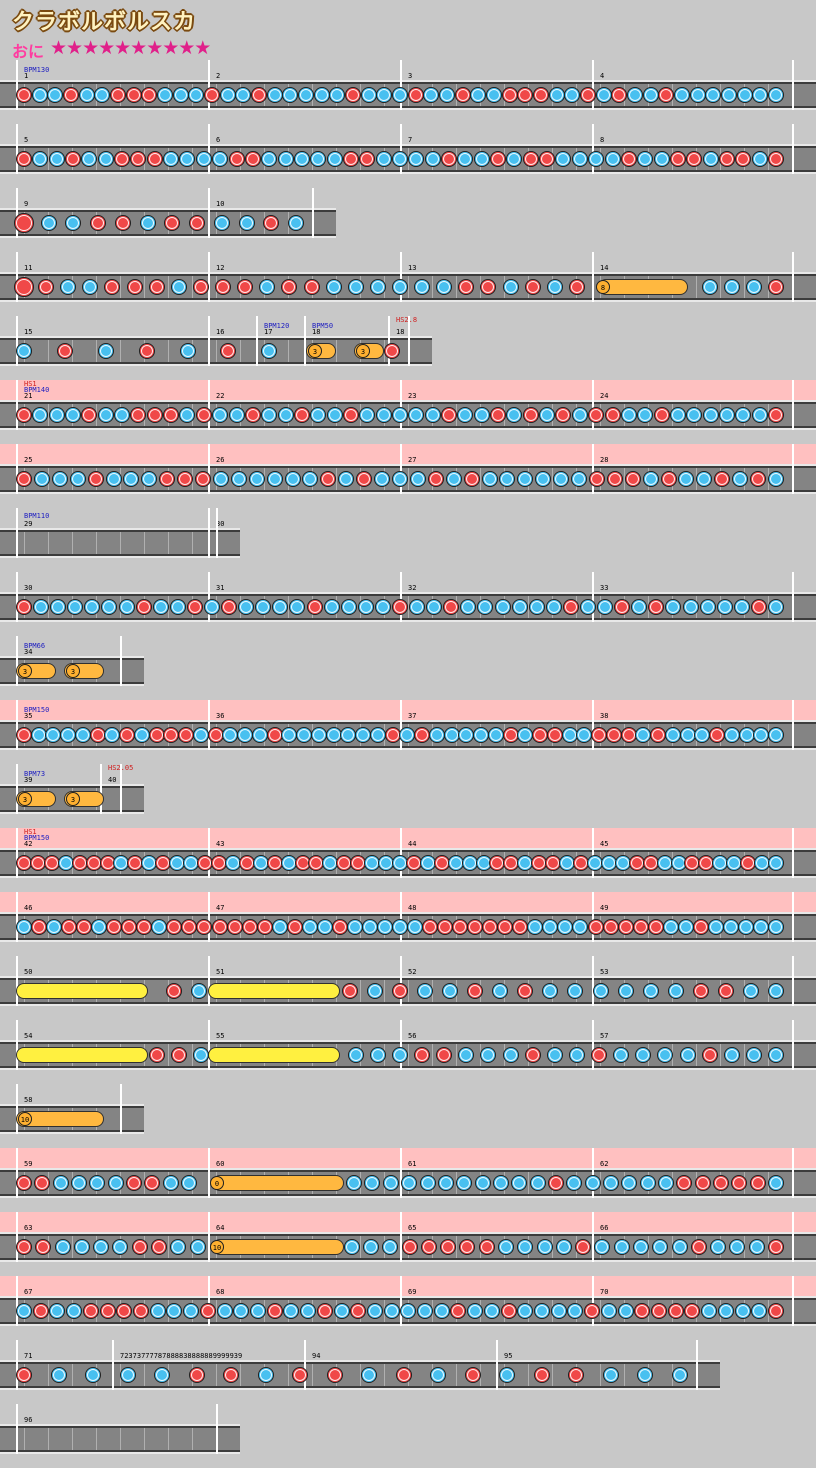  I want to click on balloon-count: 10, so click(25, 1119).